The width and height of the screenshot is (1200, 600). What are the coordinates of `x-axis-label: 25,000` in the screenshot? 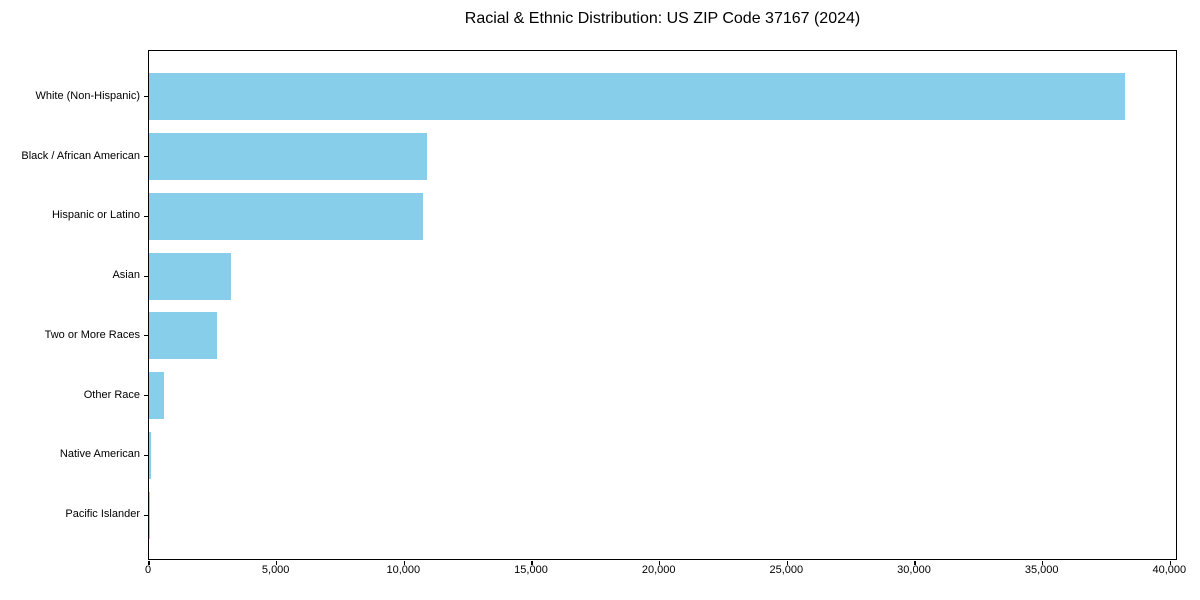 It's located at (786, 570).